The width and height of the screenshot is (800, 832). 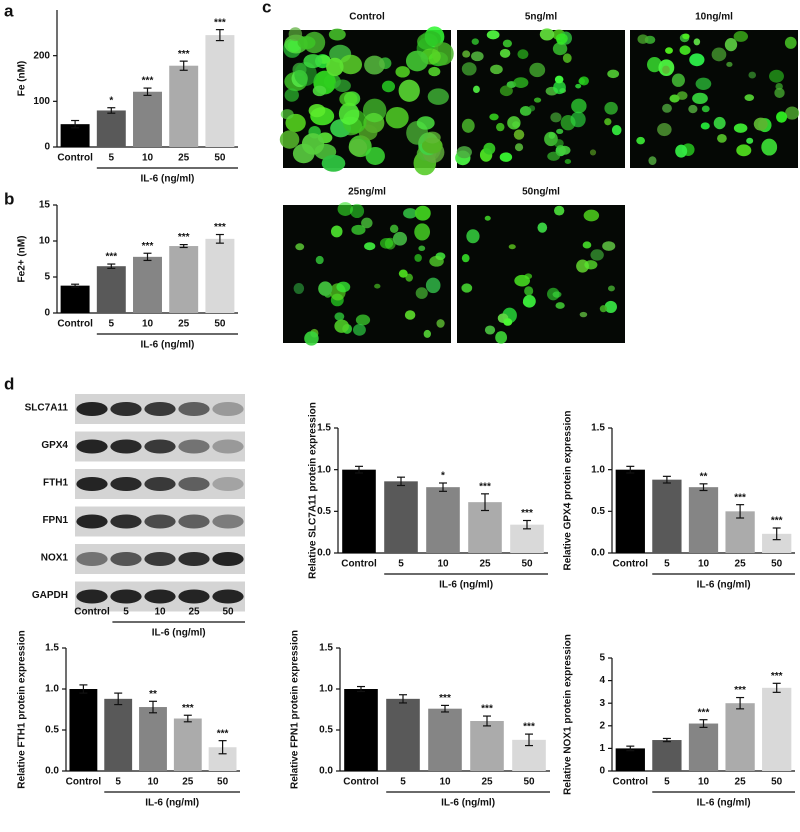 What do you see at coordinates (47, 277) in the screenshot?
I see `y-tick-label: 5` at bounding box center [47, 277].